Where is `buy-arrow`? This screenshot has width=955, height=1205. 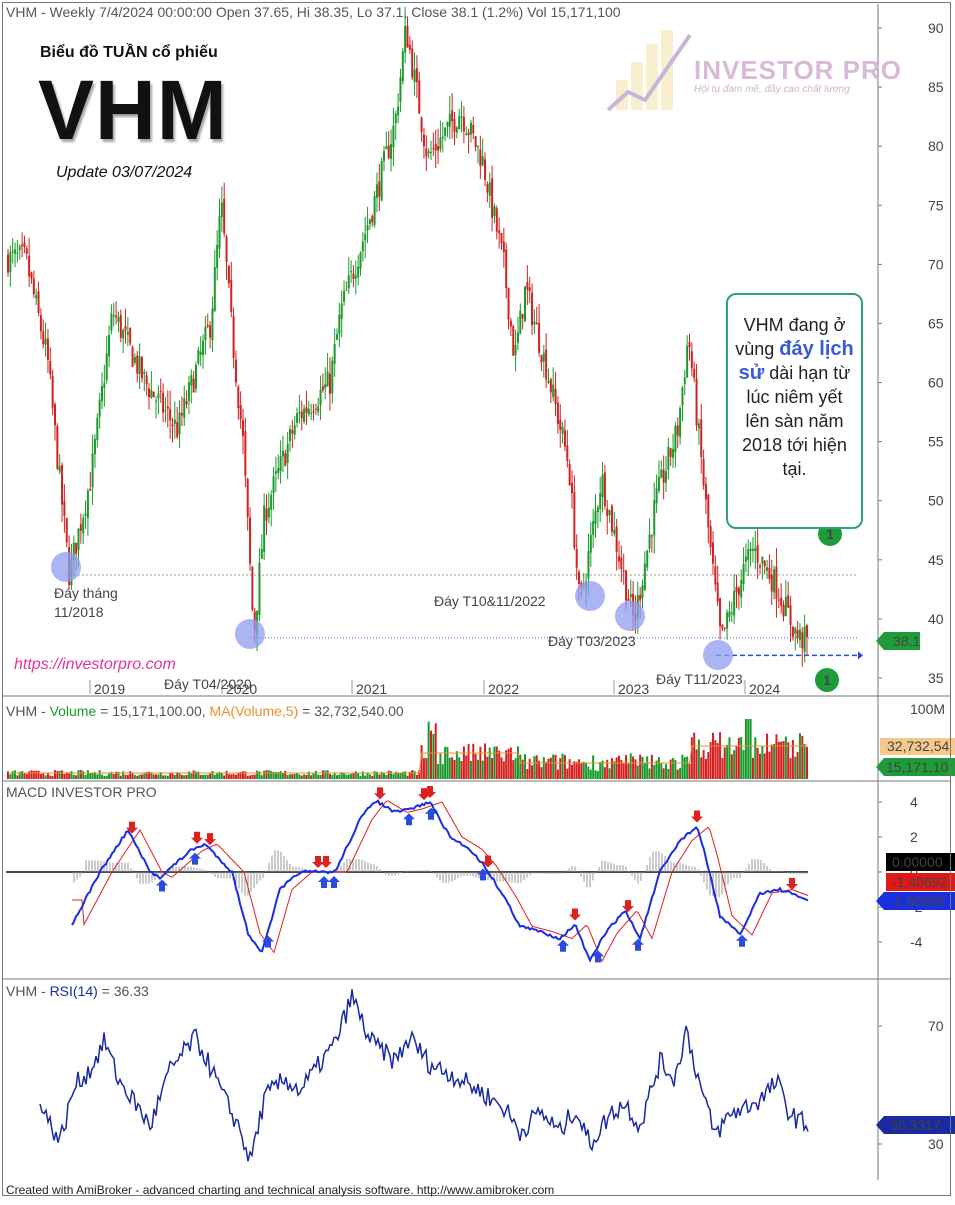
buy-arrow is located at coordinates (483, 874).